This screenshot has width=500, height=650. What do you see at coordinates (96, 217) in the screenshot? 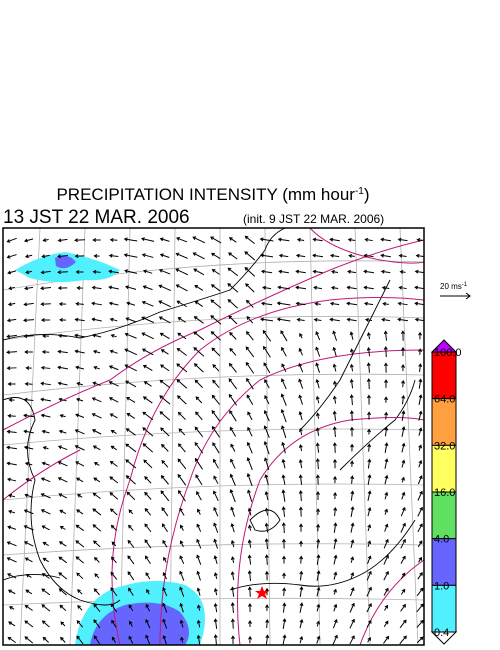
I see `valid-time: 13 JST 22 MAR. 2006` at bounding box center [96, 217].